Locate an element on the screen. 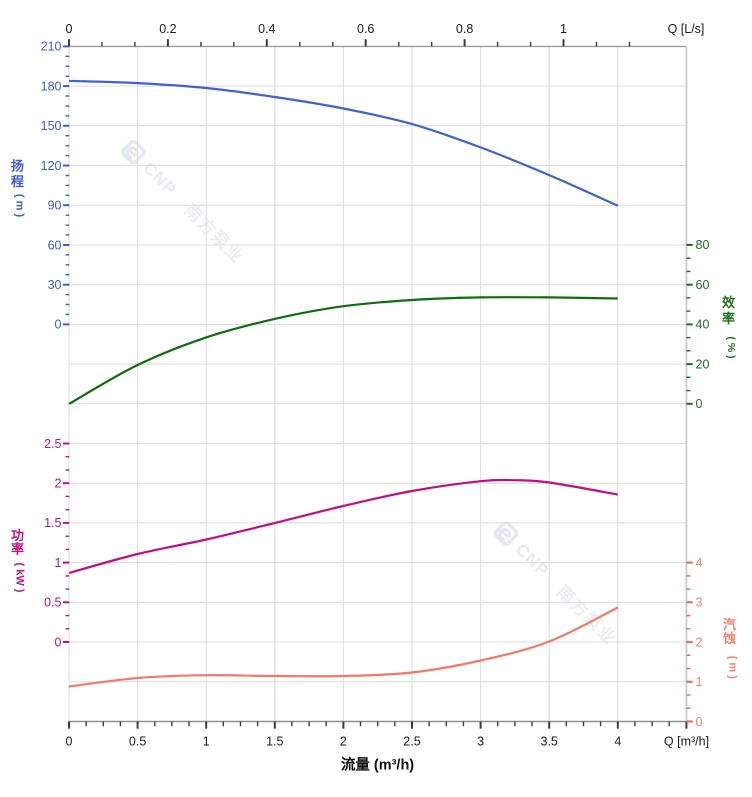 This screenshot has height=797, width=752. svg-text: 90 is located at coordinates (55, 206).